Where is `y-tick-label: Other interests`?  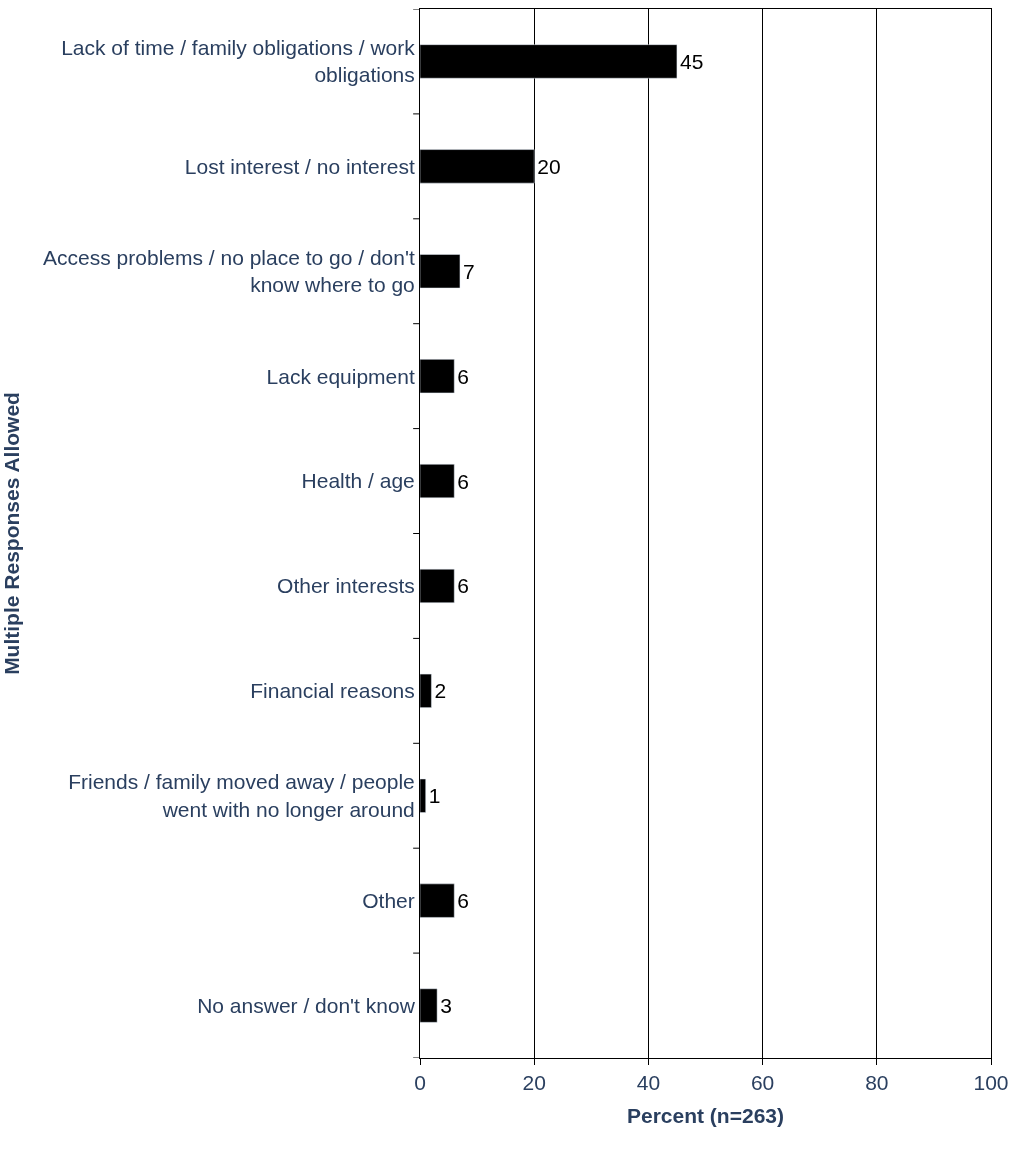
y-tick-label: Other interests is located at coordinates (346, 586).